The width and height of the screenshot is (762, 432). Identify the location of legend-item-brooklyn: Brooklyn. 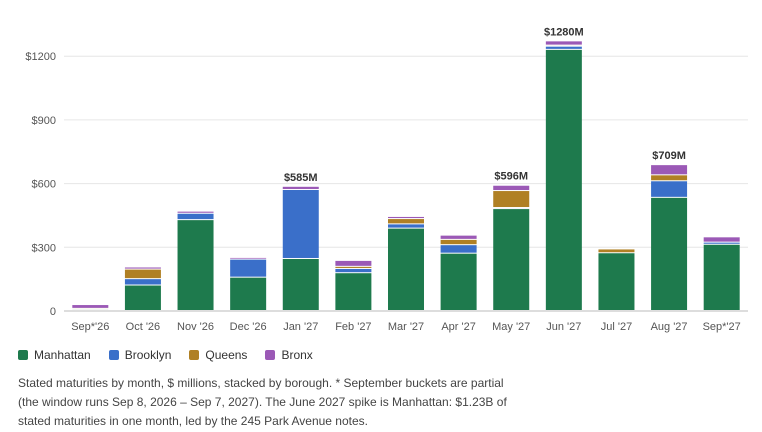
(140, 355).